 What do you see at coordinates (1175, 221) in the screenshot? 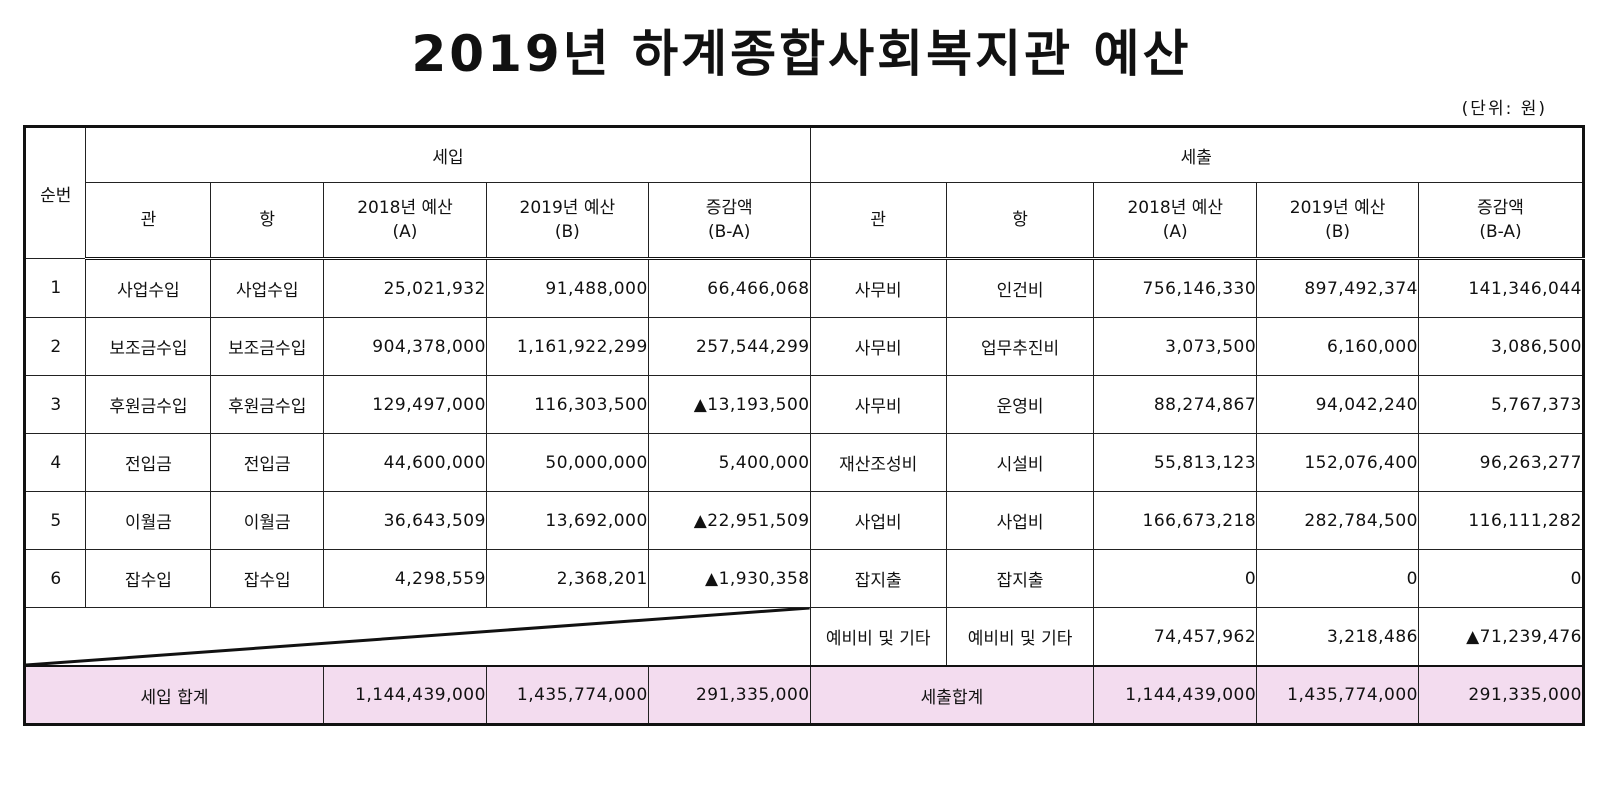
I see `header-expense-2018: 2018년 예산 (A)` at bounding box center [1175, 221].